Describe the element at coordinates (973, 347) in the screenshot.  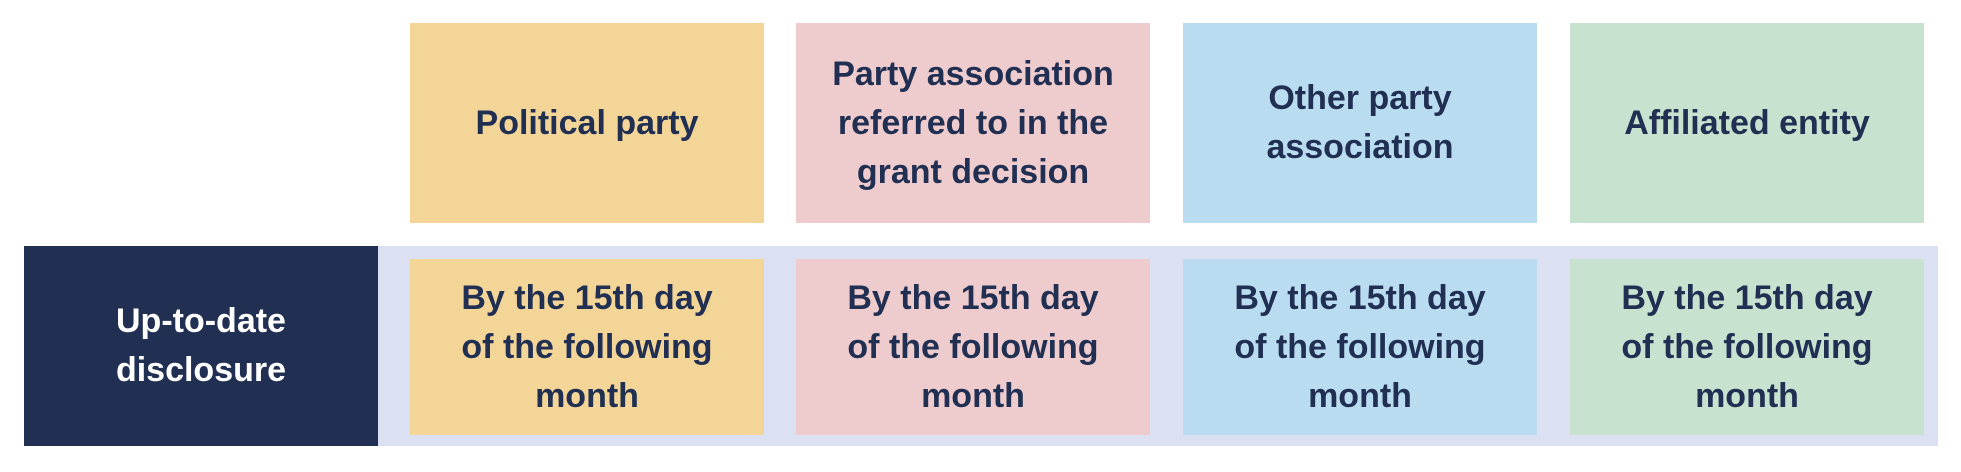
I see `cell-party-association-grant-deadline: By the 15th day of the following month` at that location.